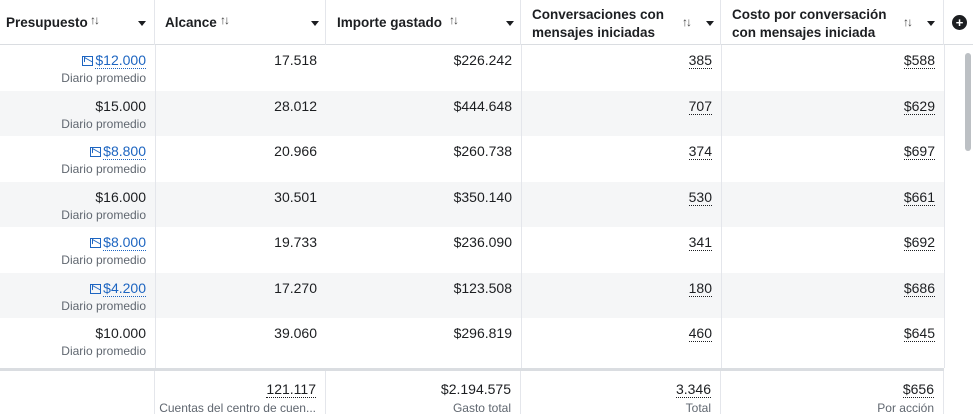 The height and width of the screenshot is (414, 973). I want to click on scrollbar-thumb, so click(968, 102).